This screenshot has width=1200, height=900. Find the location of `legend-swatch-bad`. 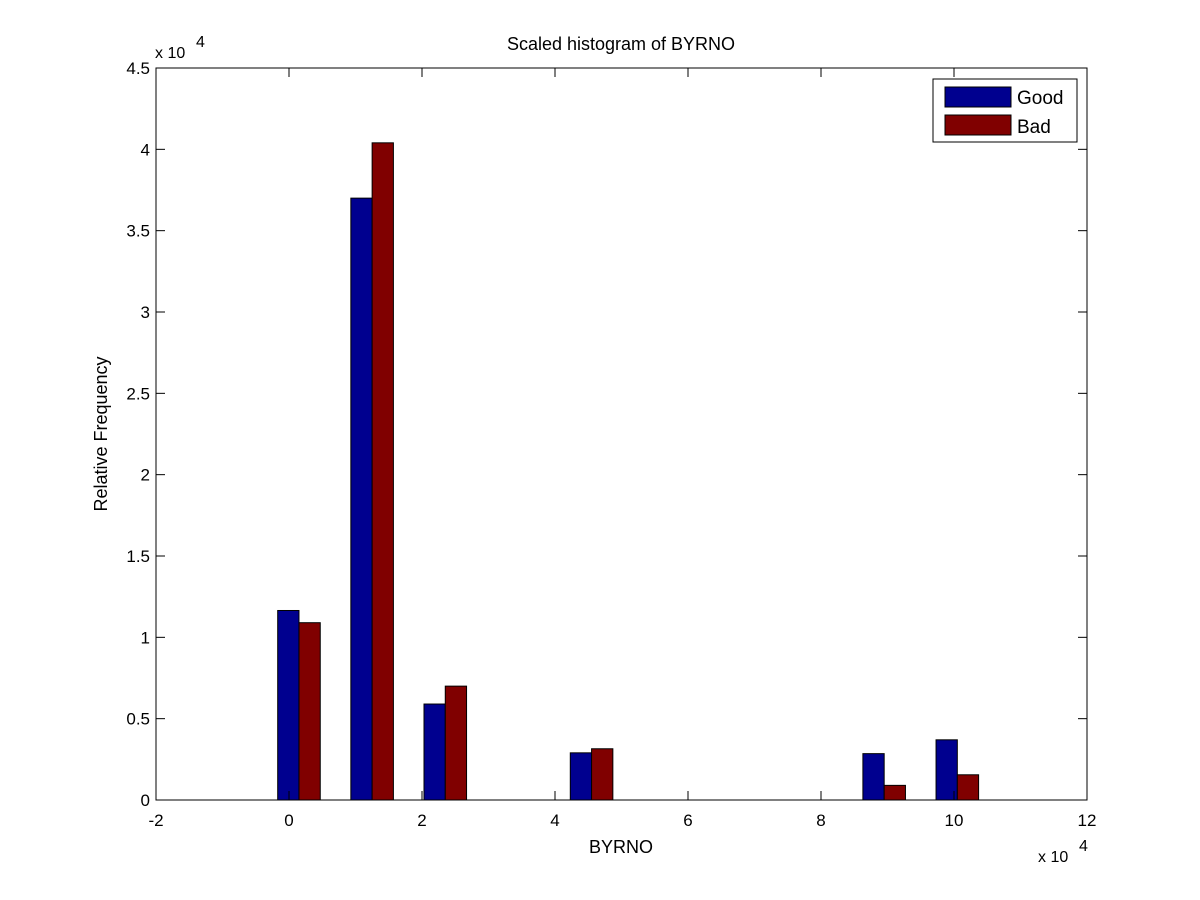

legend-swatch-bad is located at coordinates (978, 125).